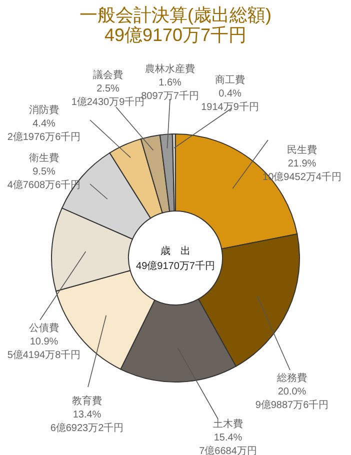 The width and height of the screenshot is (351, 455). I want to click on slice-label: 商工費, so click(230, 80).